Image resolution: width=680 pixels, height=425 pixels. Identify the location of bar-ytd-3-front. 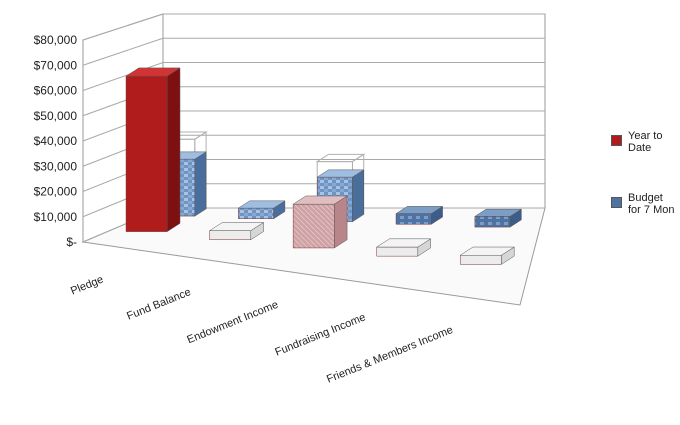
(397, 251).